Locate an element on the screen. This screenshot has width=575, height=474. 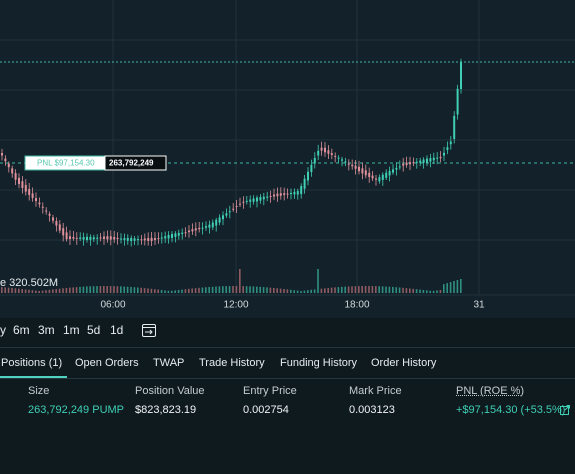
timeframe: 1d is located at coordinates (117, 330).